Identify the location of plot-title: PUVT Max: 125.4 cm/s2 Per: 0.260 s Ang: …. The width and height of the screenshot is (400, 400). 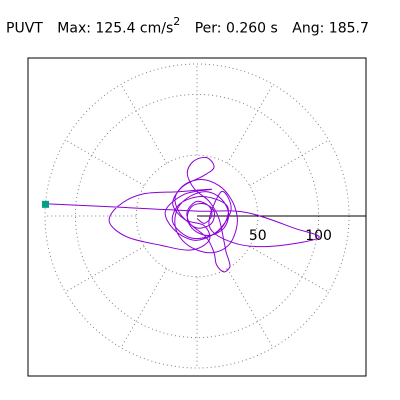
(187, 26).